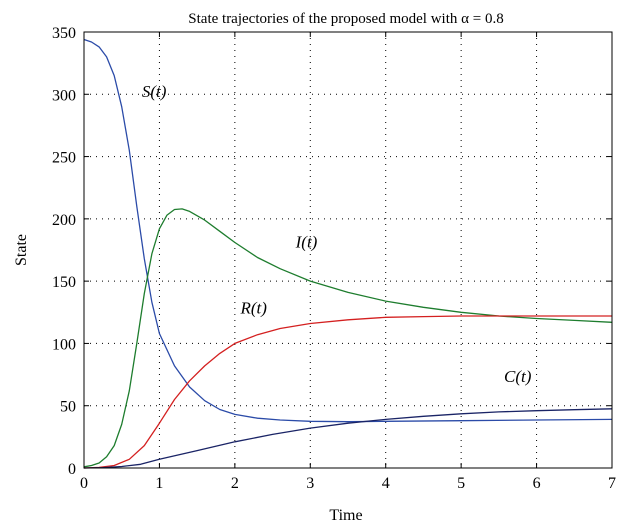  What do you see at coordinates (159, 483) in the screenshot?
I see `x-tick-label: 1` at bounding box center [159, 483].